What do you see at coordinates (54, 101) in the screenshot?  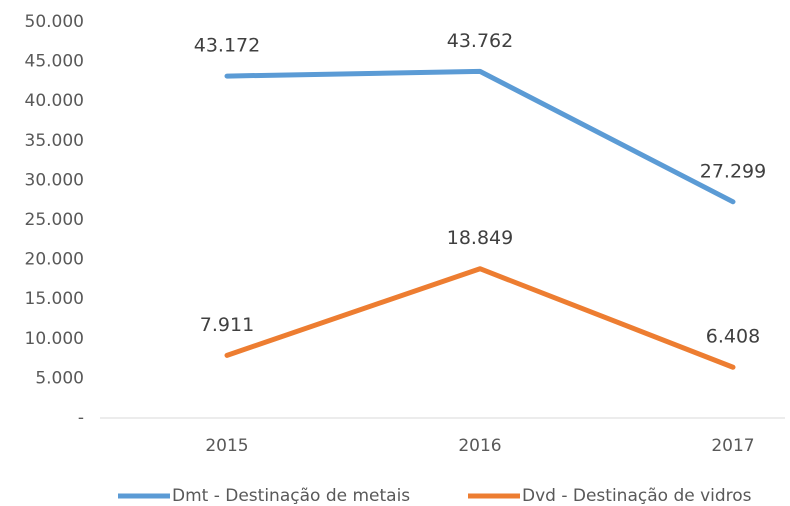 I see `y-tick-label: 40.000` at bounding box center [54, 101].